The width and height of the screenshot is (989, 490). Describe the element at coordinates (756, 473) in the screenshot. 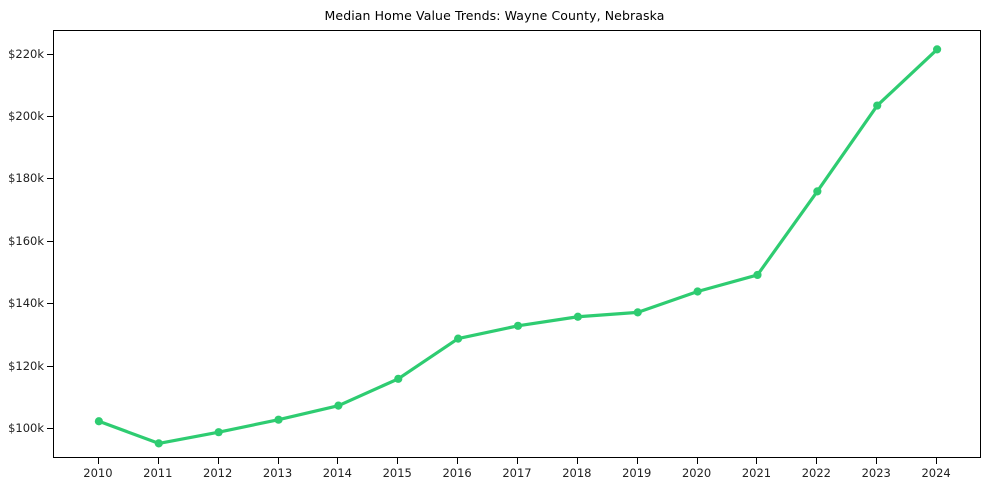

I see `x-axis-tick-label: 2021` at that location.